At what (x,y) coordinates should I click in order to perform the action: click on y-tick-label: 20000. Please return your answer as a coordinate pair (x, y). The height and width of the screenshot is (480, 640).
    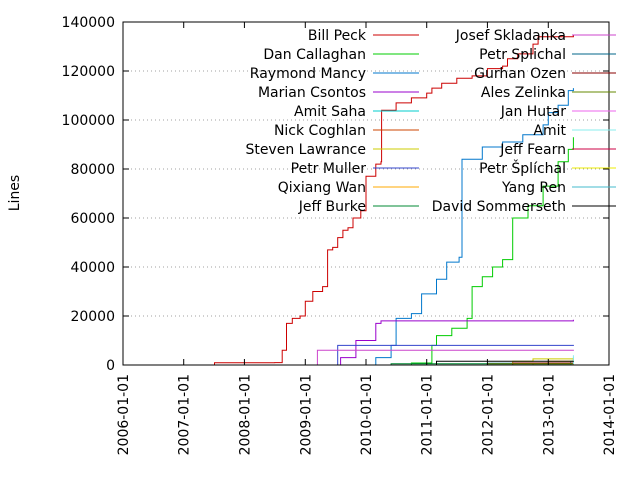
    Looking at the image, I should click on (92, 317).